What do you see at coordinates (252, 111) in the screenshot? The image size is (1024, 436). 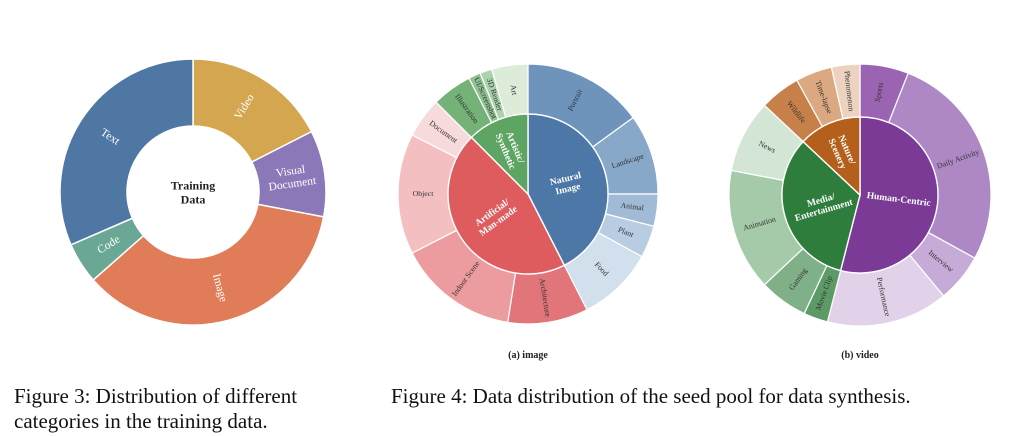 I see `slice-video` at bounding box center [252, 111].